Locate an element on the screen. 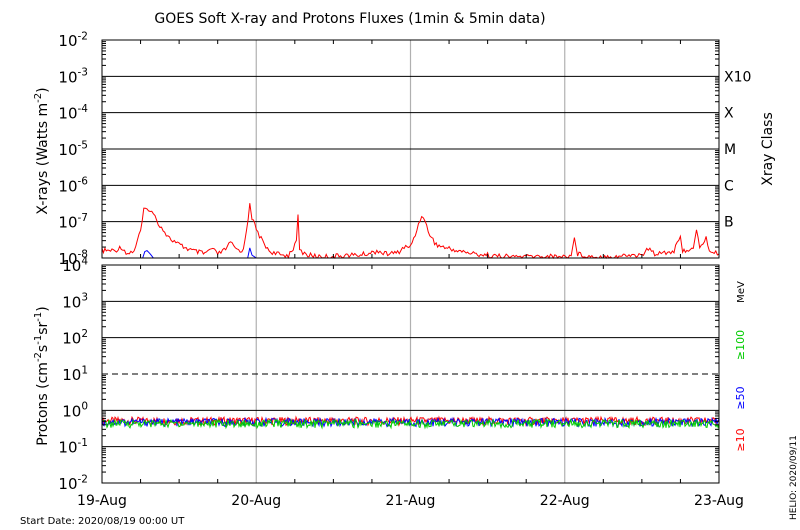 The height and width of the screenshot is (530, 800). xray-class-label: B is located at coordinates (729, 223).